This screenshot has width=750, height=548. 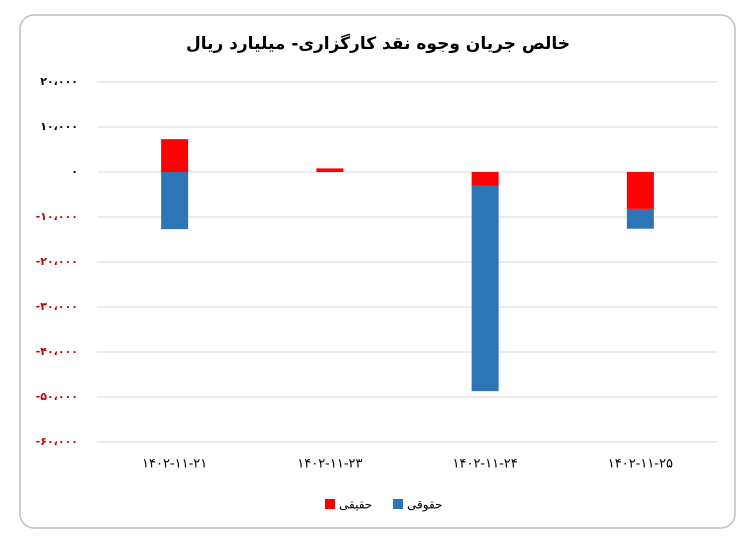 I want to click on y-tick-label: ۲۰،۰۰۰, so click(x=59, y=81).